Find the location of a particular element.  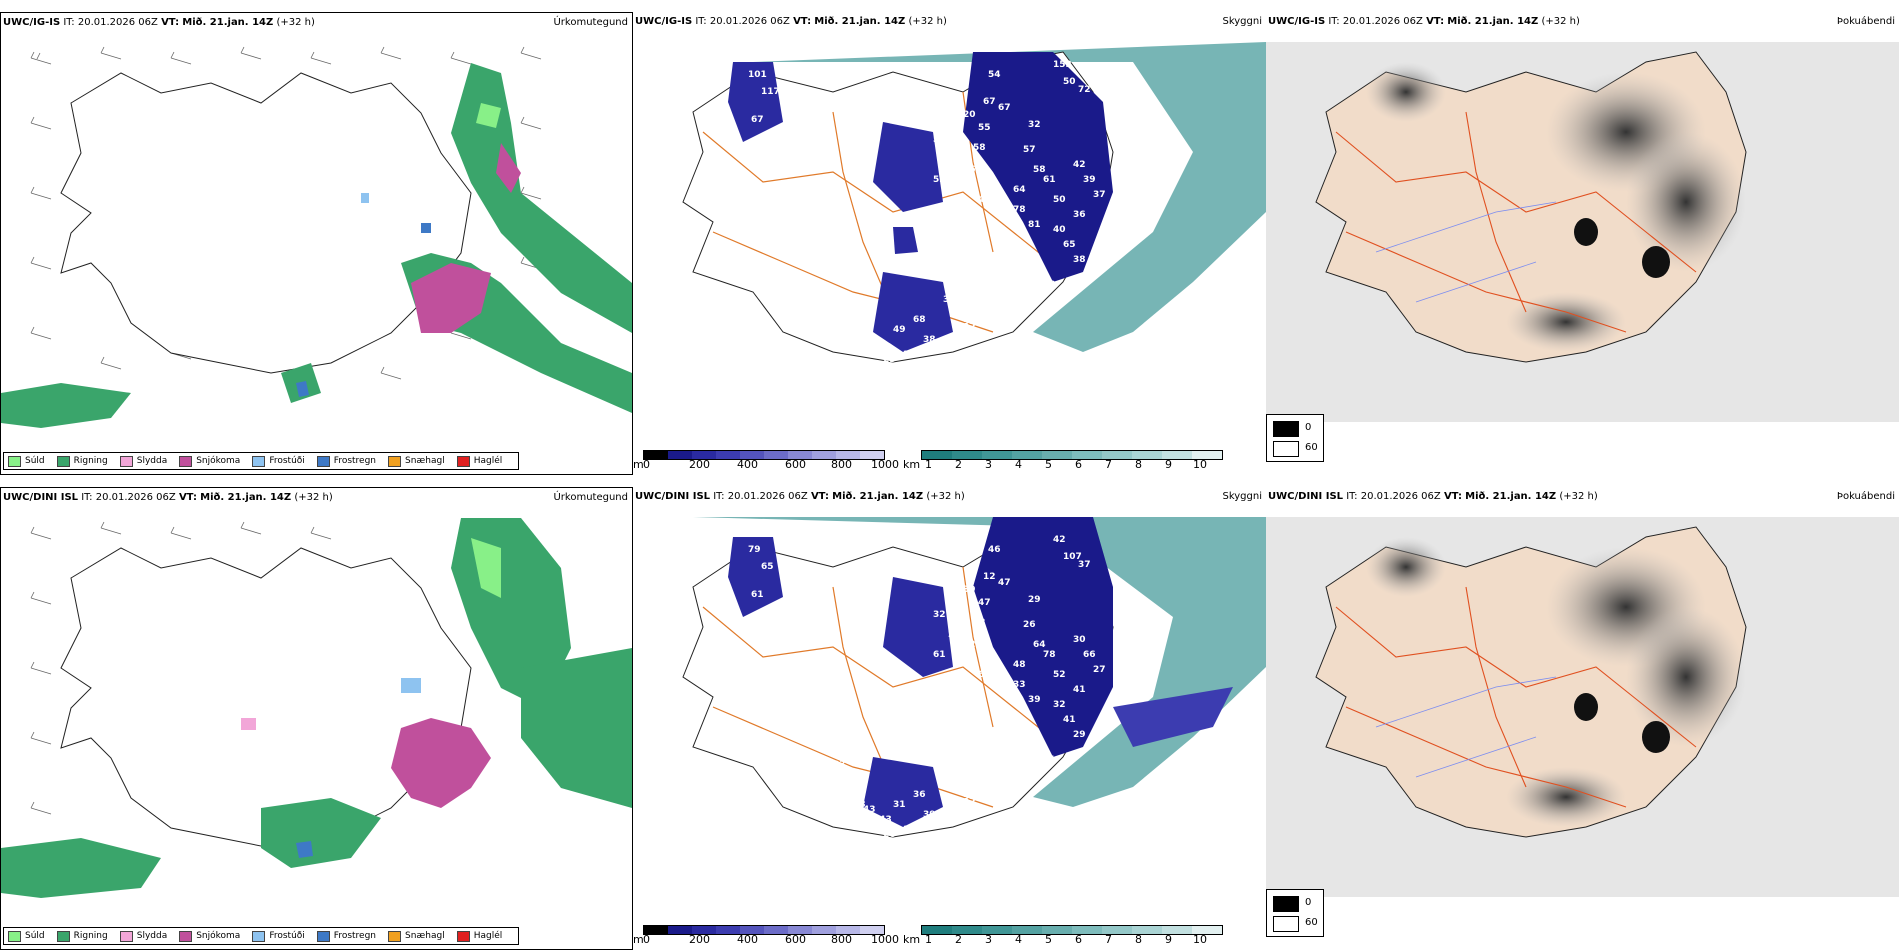

ceiling-label: 63 is located at coordinates (999, 705).